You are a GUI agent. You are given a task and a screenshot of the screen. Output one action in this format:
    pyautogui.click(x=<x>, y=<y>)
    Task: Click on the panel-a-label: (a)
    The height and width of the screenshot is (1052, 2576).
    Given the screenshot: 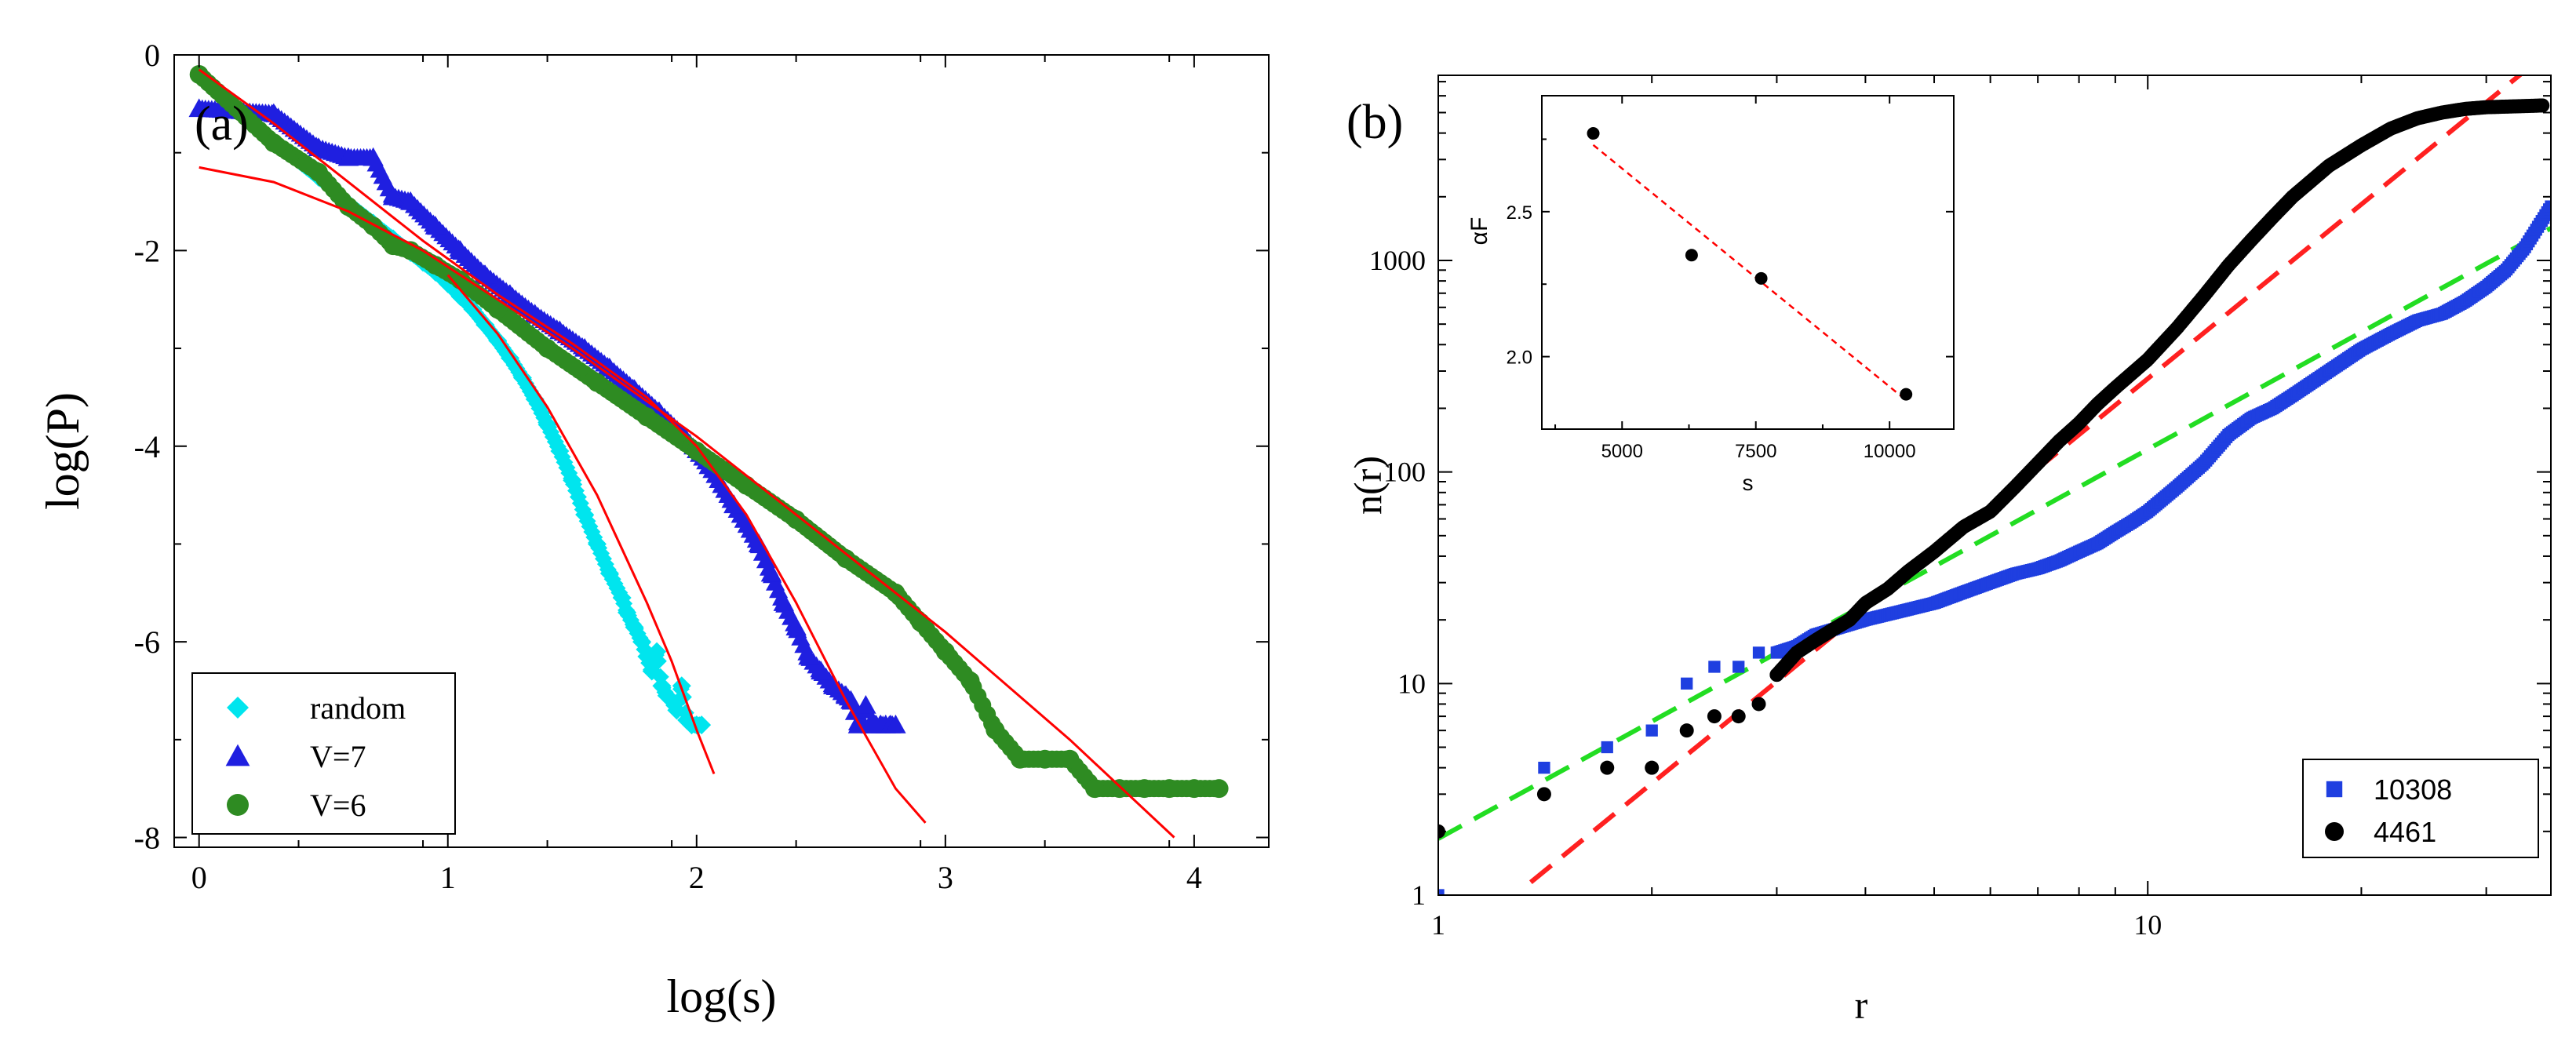 What is the action you would take?
    pyautogui.click(x=222, y=124)
    